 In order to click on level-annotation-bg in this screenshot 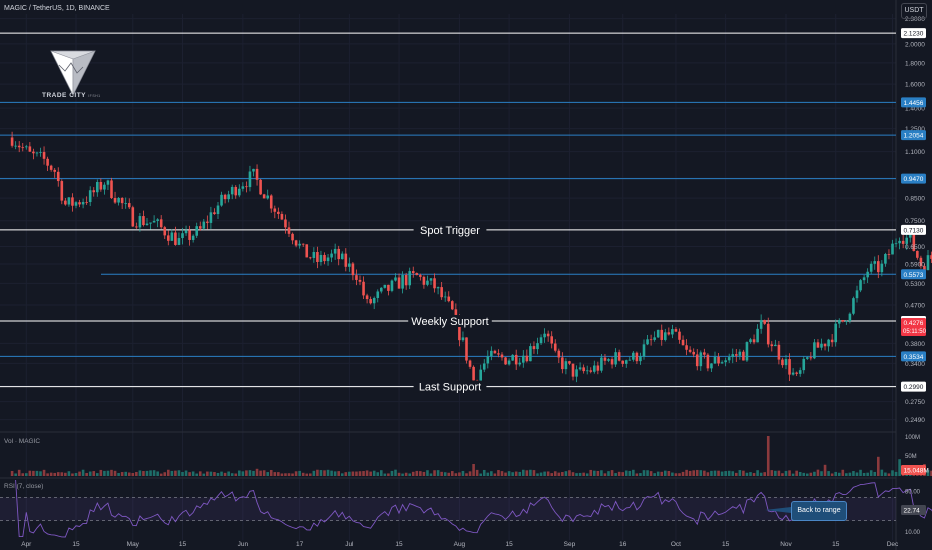, I will do `click(450, 229)`.